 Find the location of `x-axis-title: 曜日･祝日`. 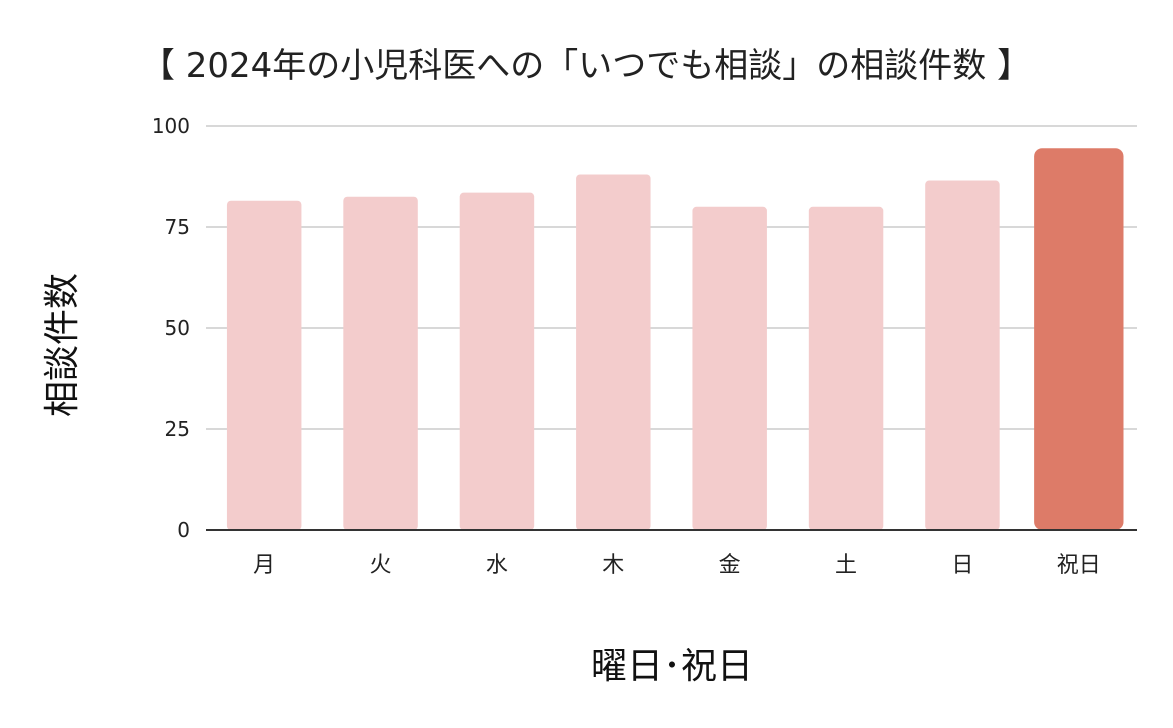

x-axis-title: 曜日･祝日 is located at coordinates (672, 666).